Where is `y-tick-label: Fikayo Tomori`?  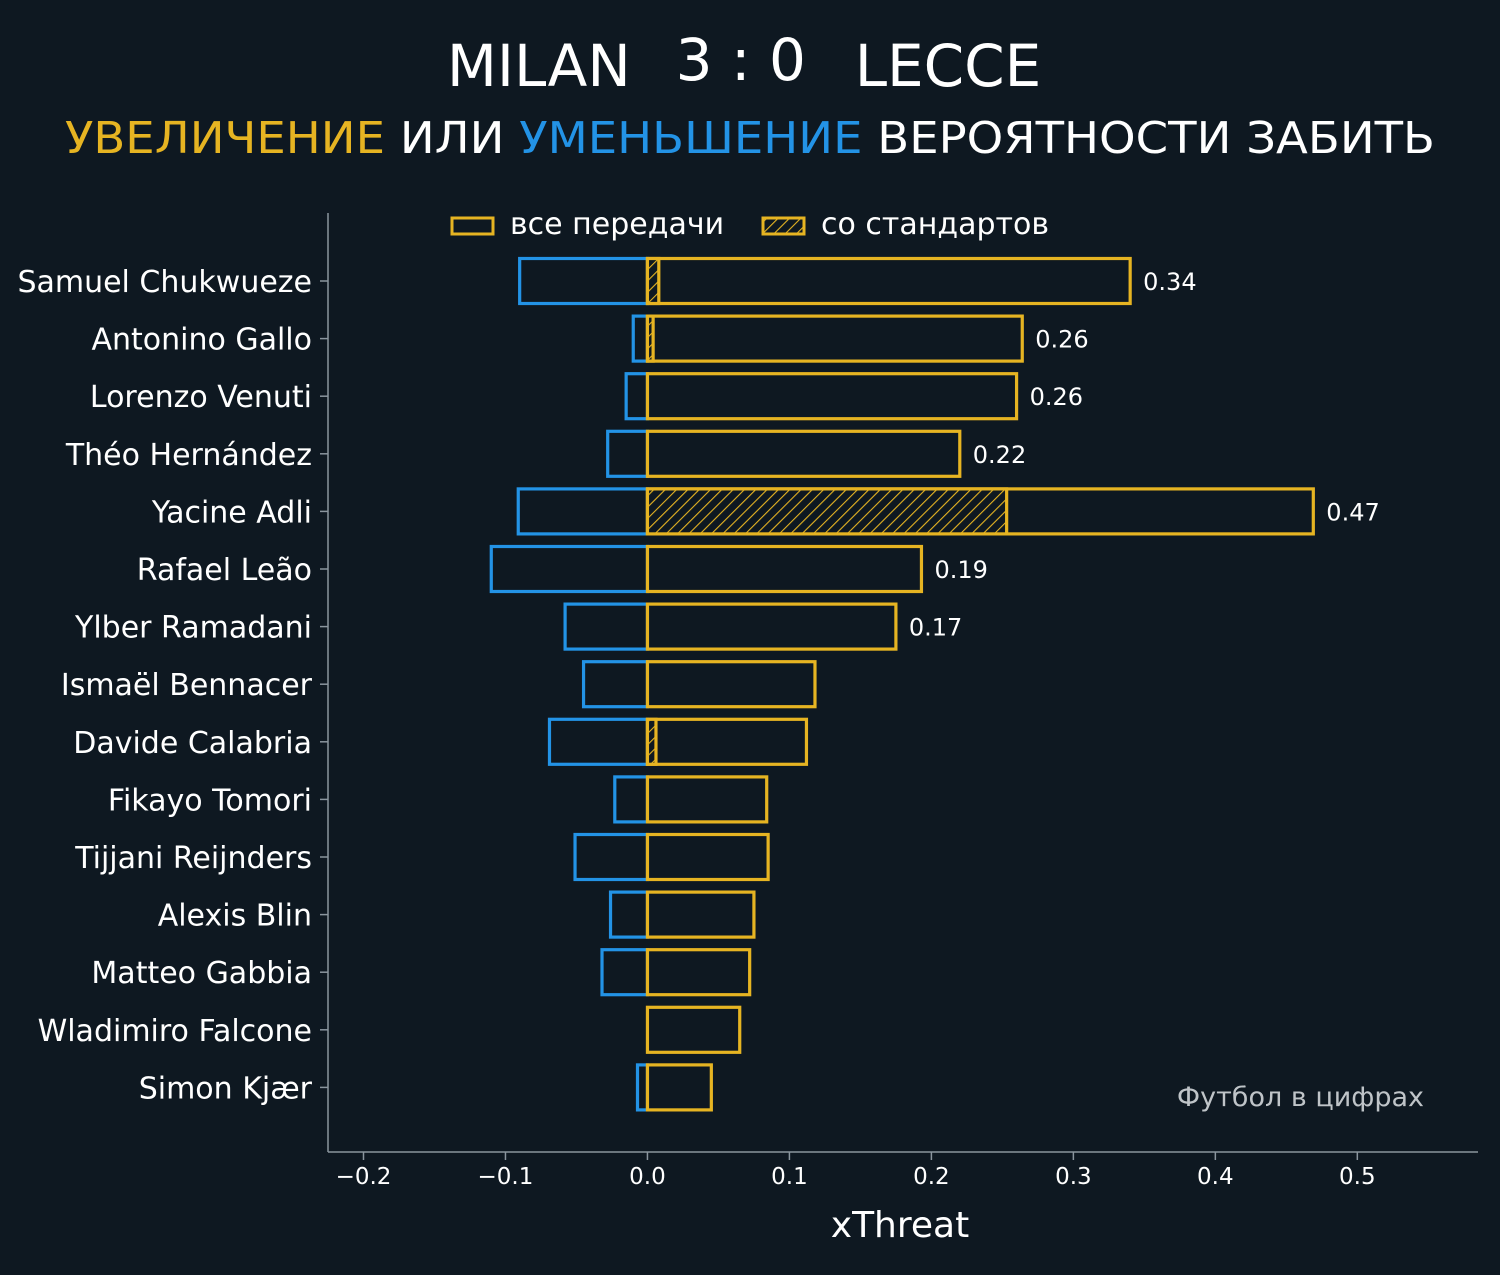 y-tick-label: Fikayo Tomori is located at coordinates (210, 800).